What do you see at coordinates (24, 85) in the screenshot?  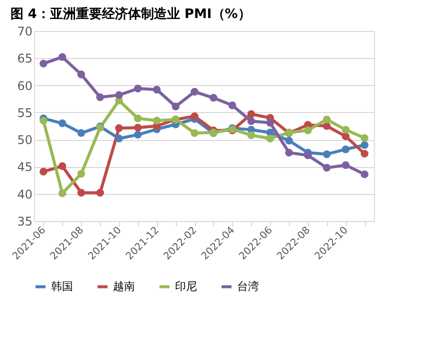 I see `y-tick-label: 60` at bounding box center [24, 85].